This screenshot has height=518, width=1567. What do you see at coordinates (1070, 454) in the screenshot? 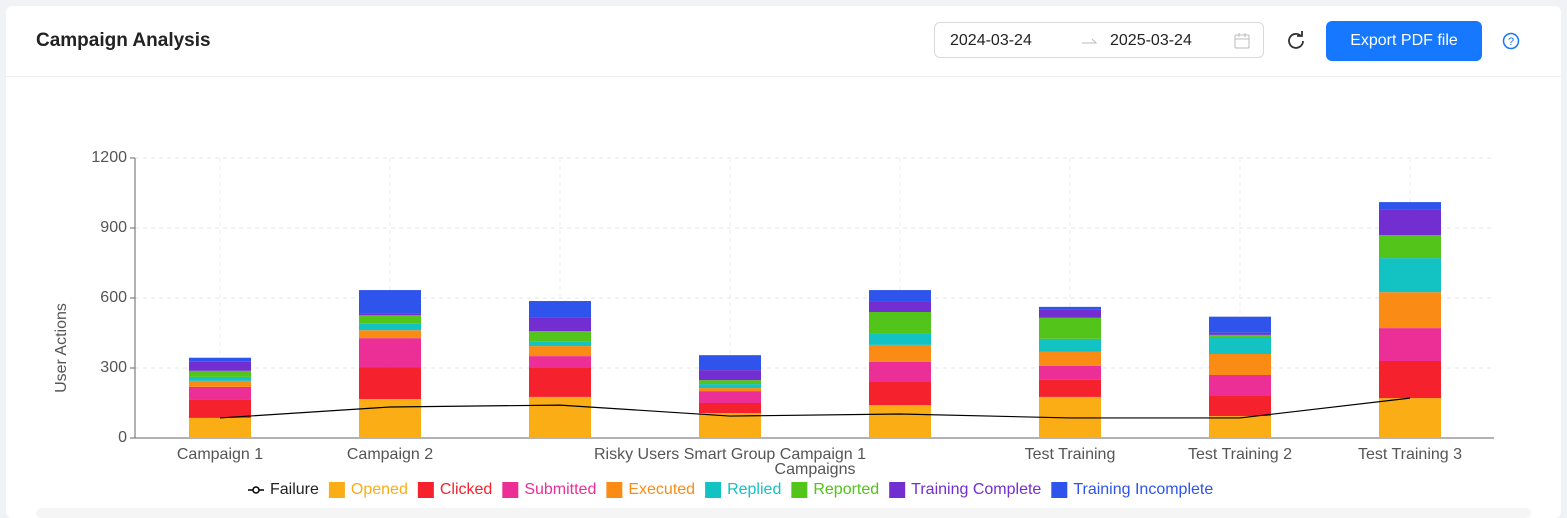
I see `x-tick-label: Test Training` at bounding box center [1070, 454].